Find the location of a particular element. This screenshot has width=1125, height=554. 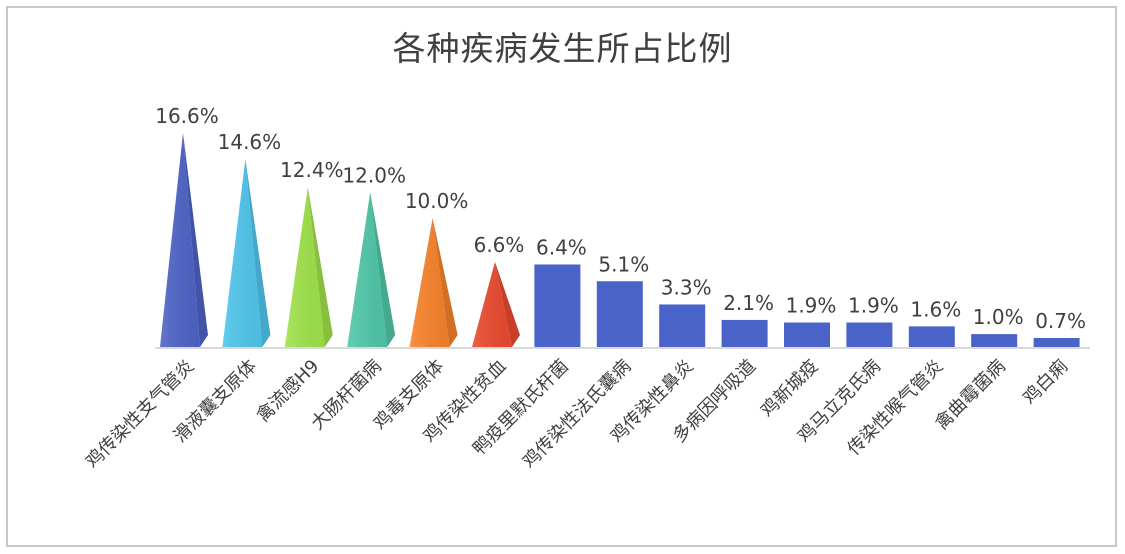

value-label: 1.6% is located at coordinates (935, 309).